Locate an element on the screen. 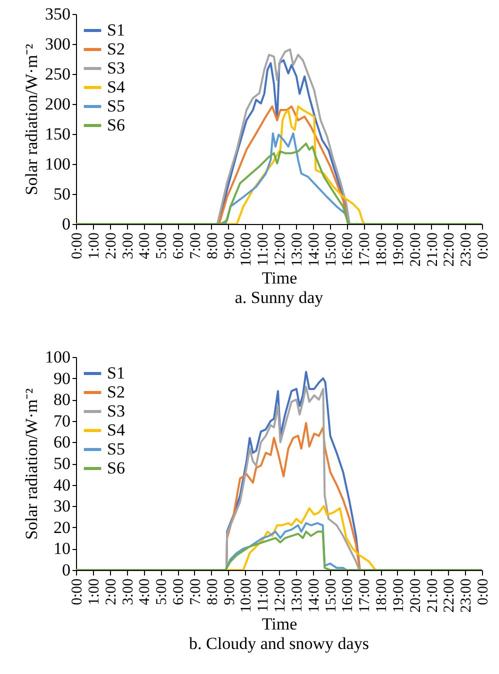  y-tick-label: 90 is located at coordinates (62, 378).